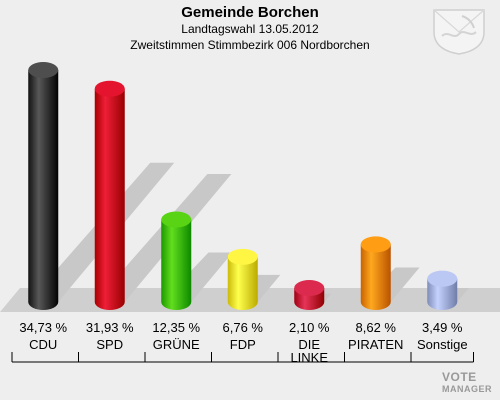  I want to click on value-label: 2,10 %, so click(309, 327).